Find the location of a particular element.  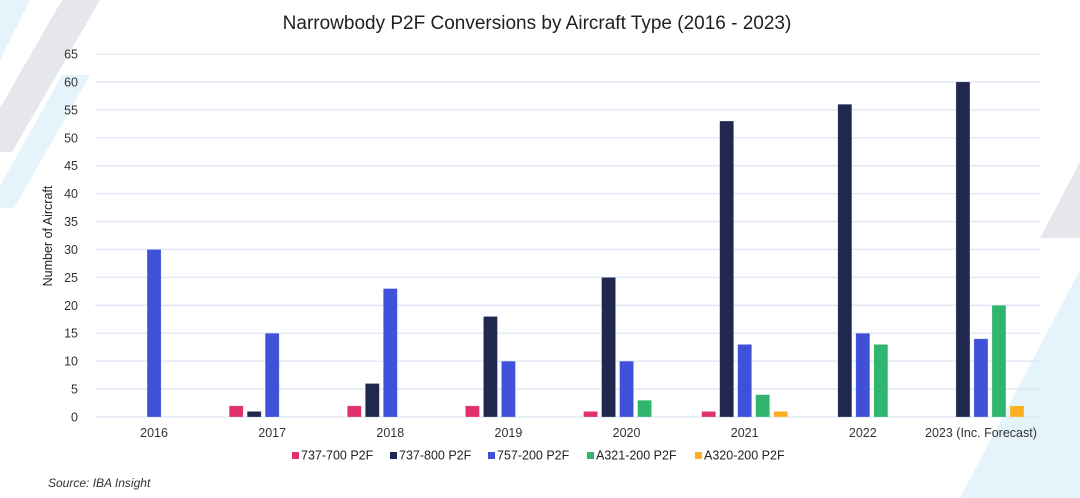

bar-737-700-p2f-2021 is located at coordinates (708, 414).